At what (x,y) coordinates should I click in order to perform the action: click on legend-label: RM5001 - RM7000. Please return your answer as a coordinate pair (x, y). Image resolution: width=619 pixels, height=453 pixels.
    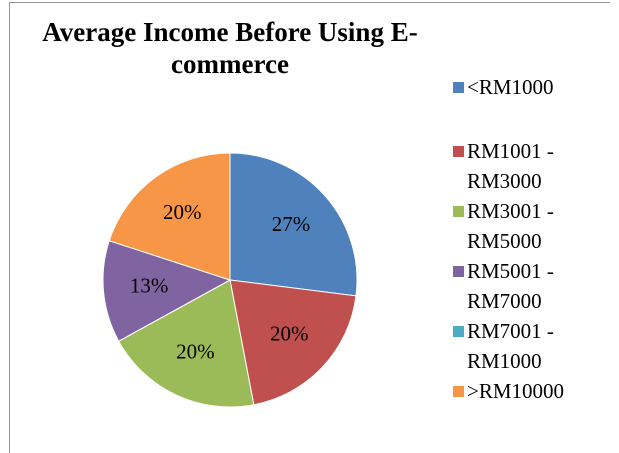
    Looking at the image, I should click on (510, 286).